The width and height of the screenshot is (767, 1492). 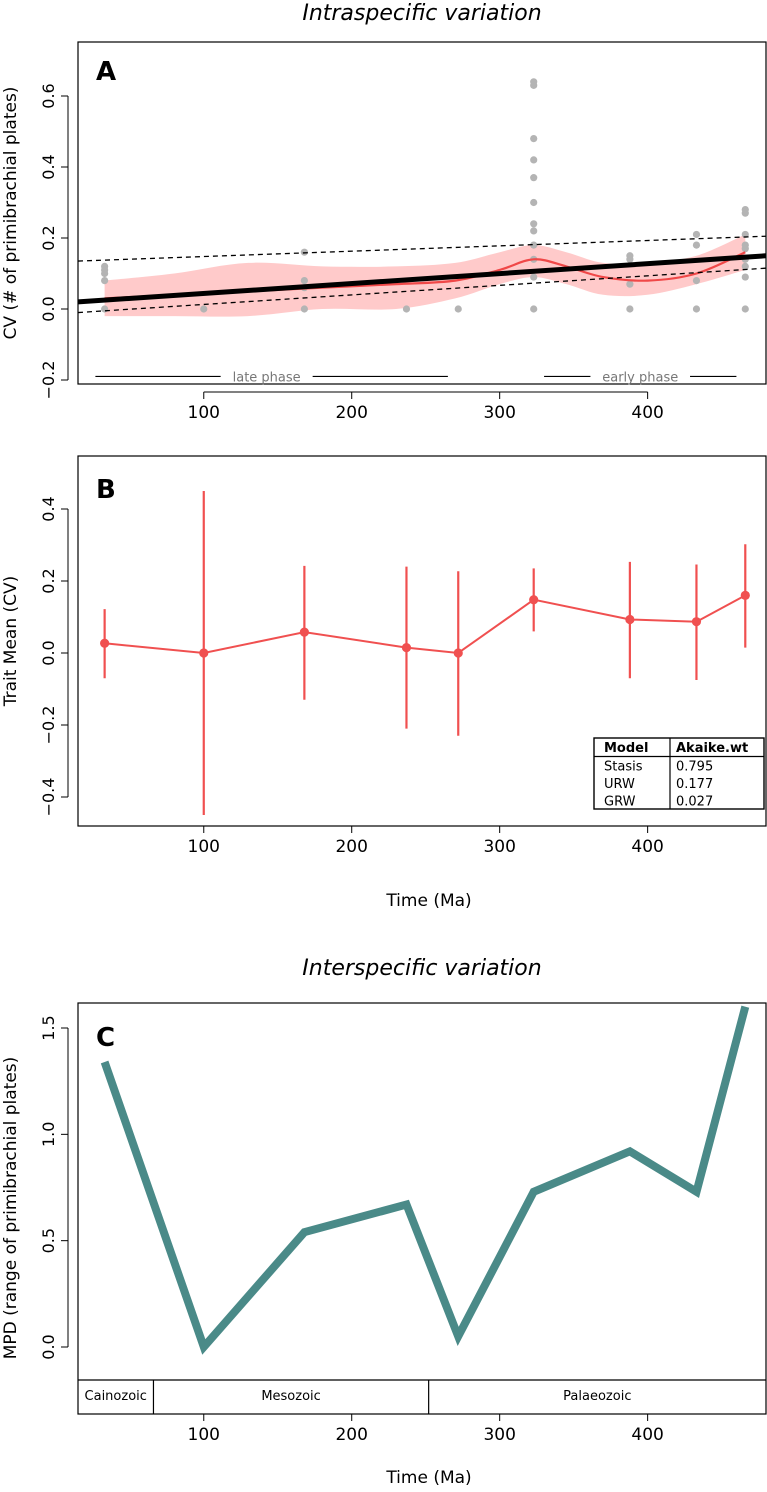 I want to click on title-intraspecific: Intraspecific variation, so click(x=421, y=13).